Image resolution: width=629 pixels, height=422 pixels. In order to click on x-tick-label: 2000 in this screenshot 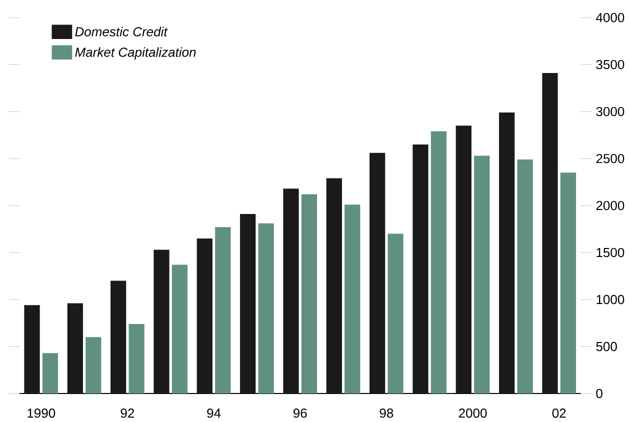, I will do `click(472, 413)`.